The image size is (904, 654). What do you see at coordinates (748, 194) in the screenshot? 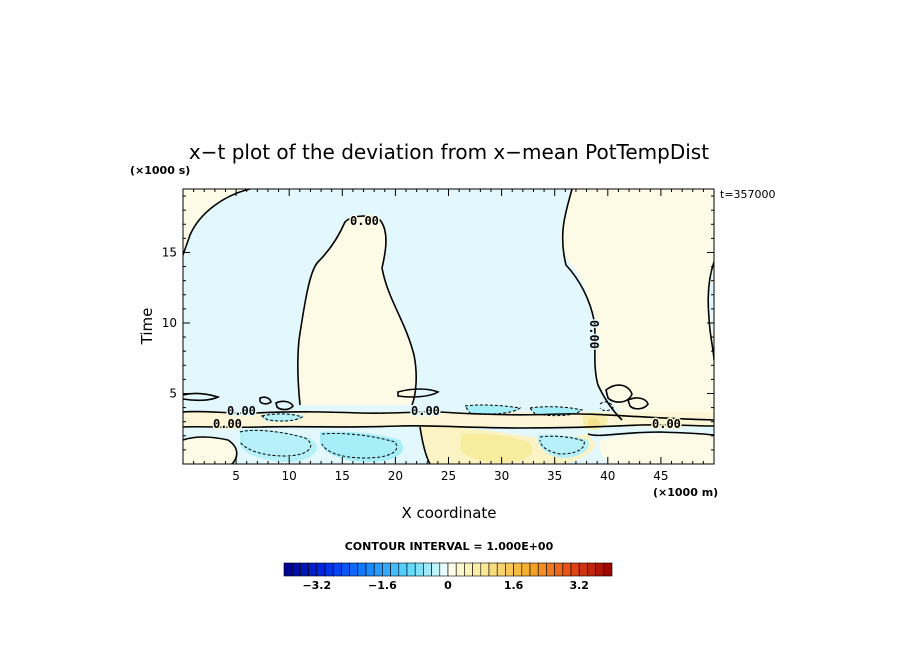
I see `time-stamp: t=357000` at bounding box center [748, 194].